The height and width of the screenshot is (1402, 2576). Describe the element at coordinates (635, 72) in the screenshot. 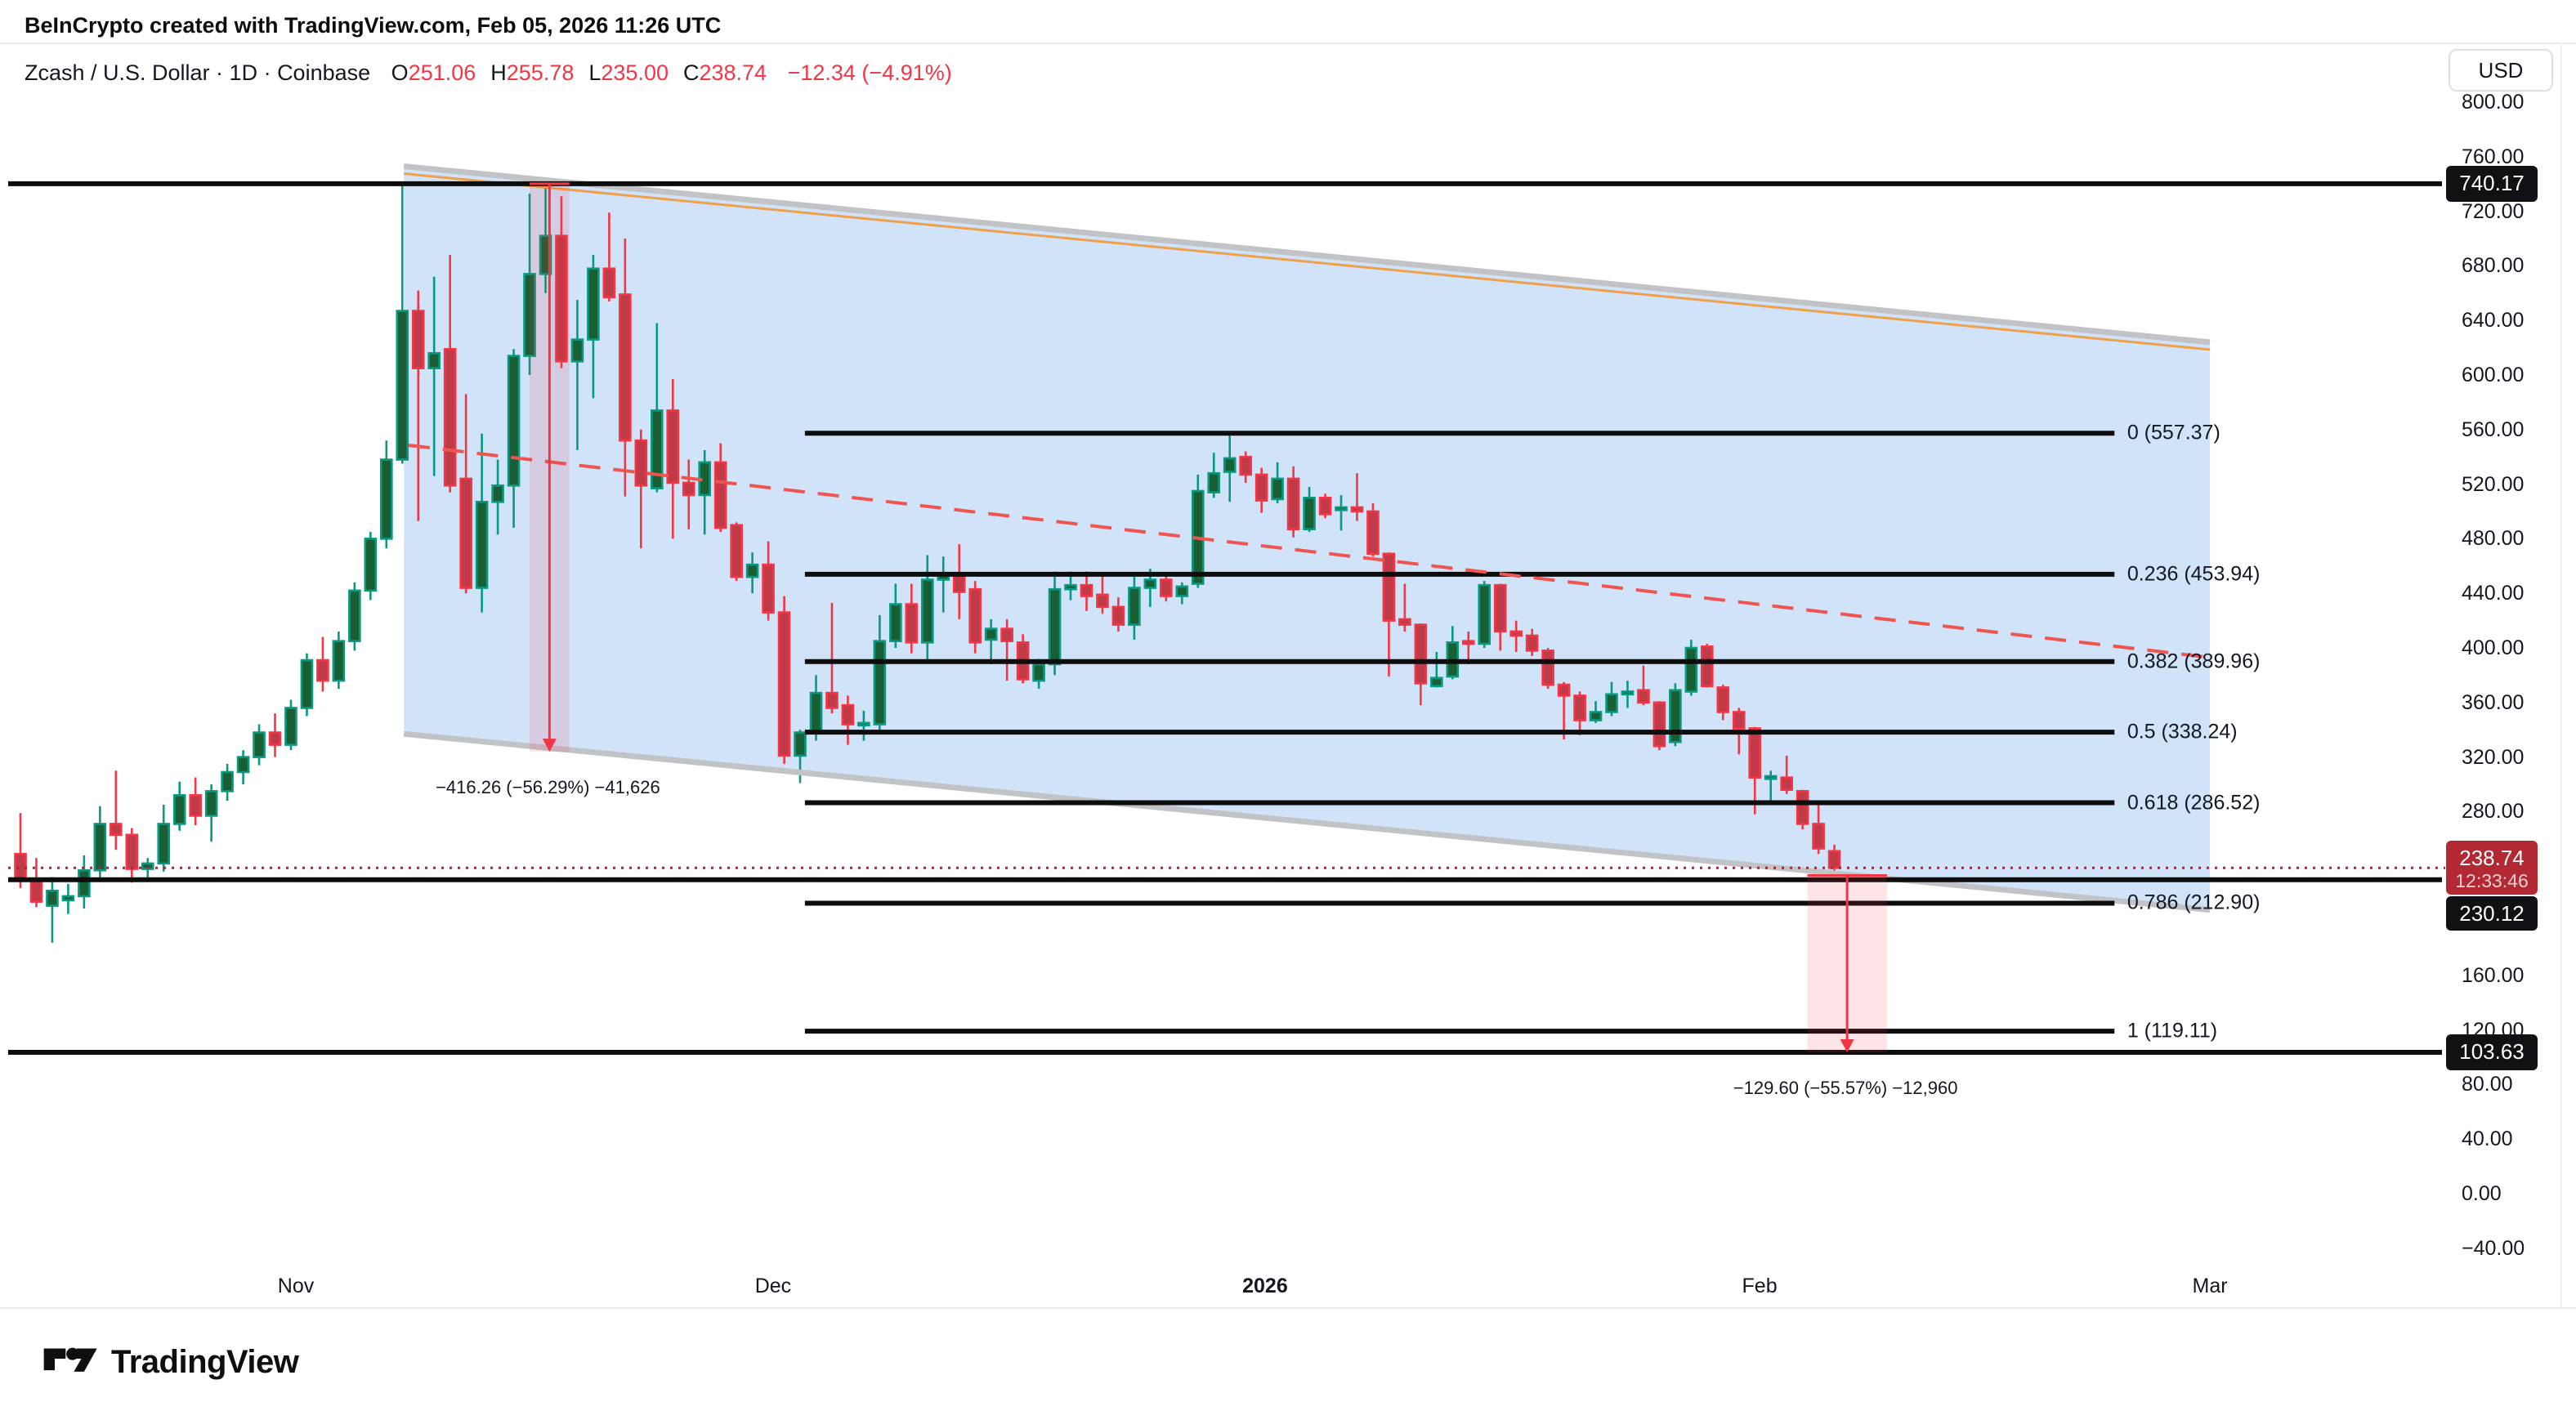

I see `ohlc-value: 235.00` at that location.